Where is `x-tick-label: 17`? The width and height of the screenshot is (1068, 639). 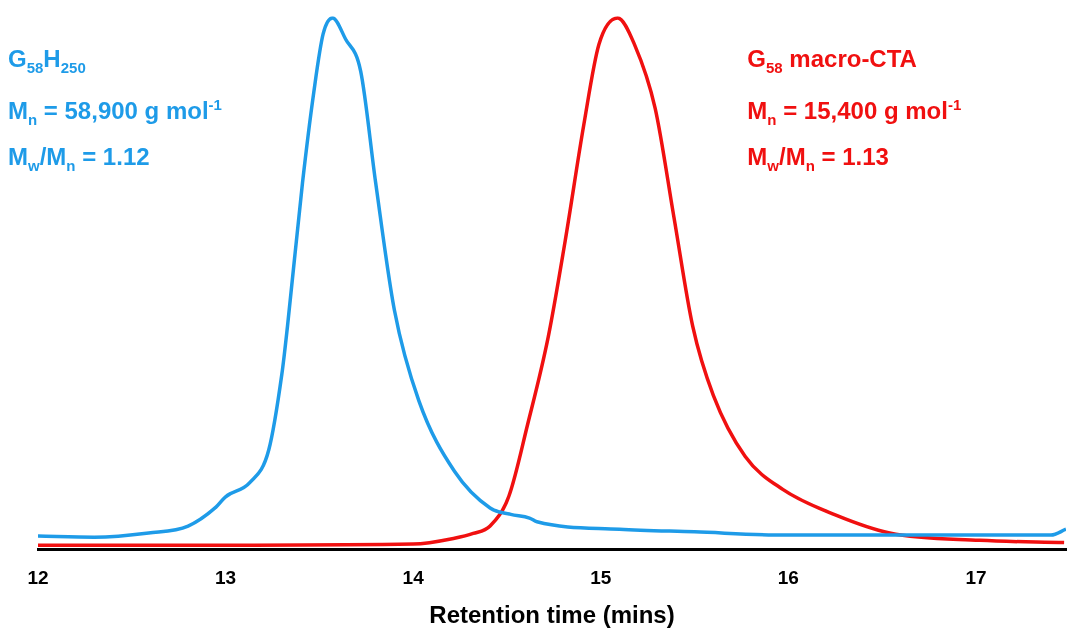
x-tick-label: 17 is located at coordinates (976, 578).